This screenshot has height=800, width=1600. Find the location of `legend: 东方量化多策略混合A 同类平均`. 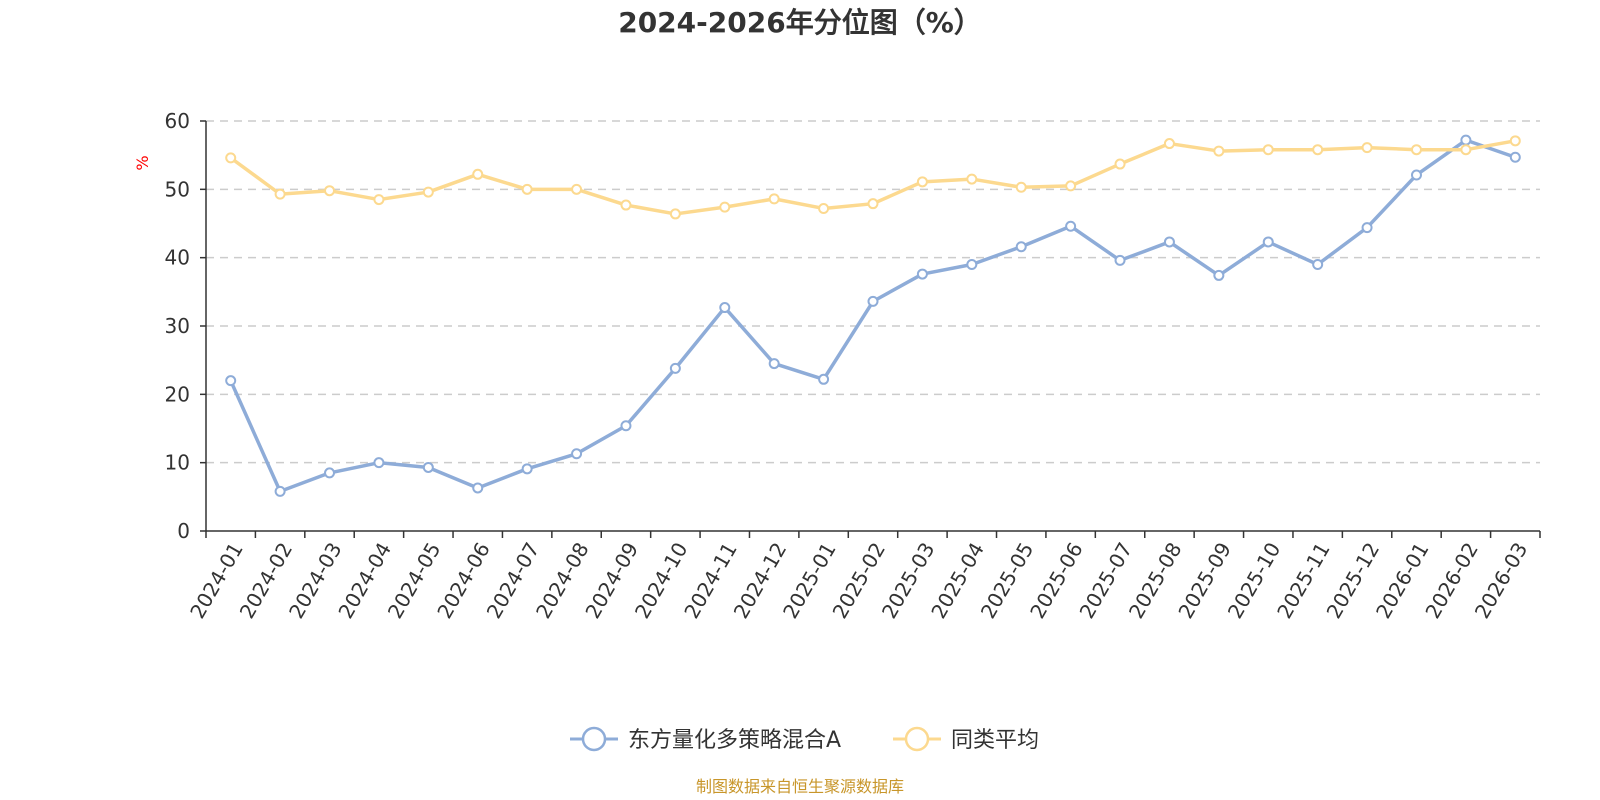

legend: 东方量化多策略混合A 同类平均 is located at coordinates (804, 739).